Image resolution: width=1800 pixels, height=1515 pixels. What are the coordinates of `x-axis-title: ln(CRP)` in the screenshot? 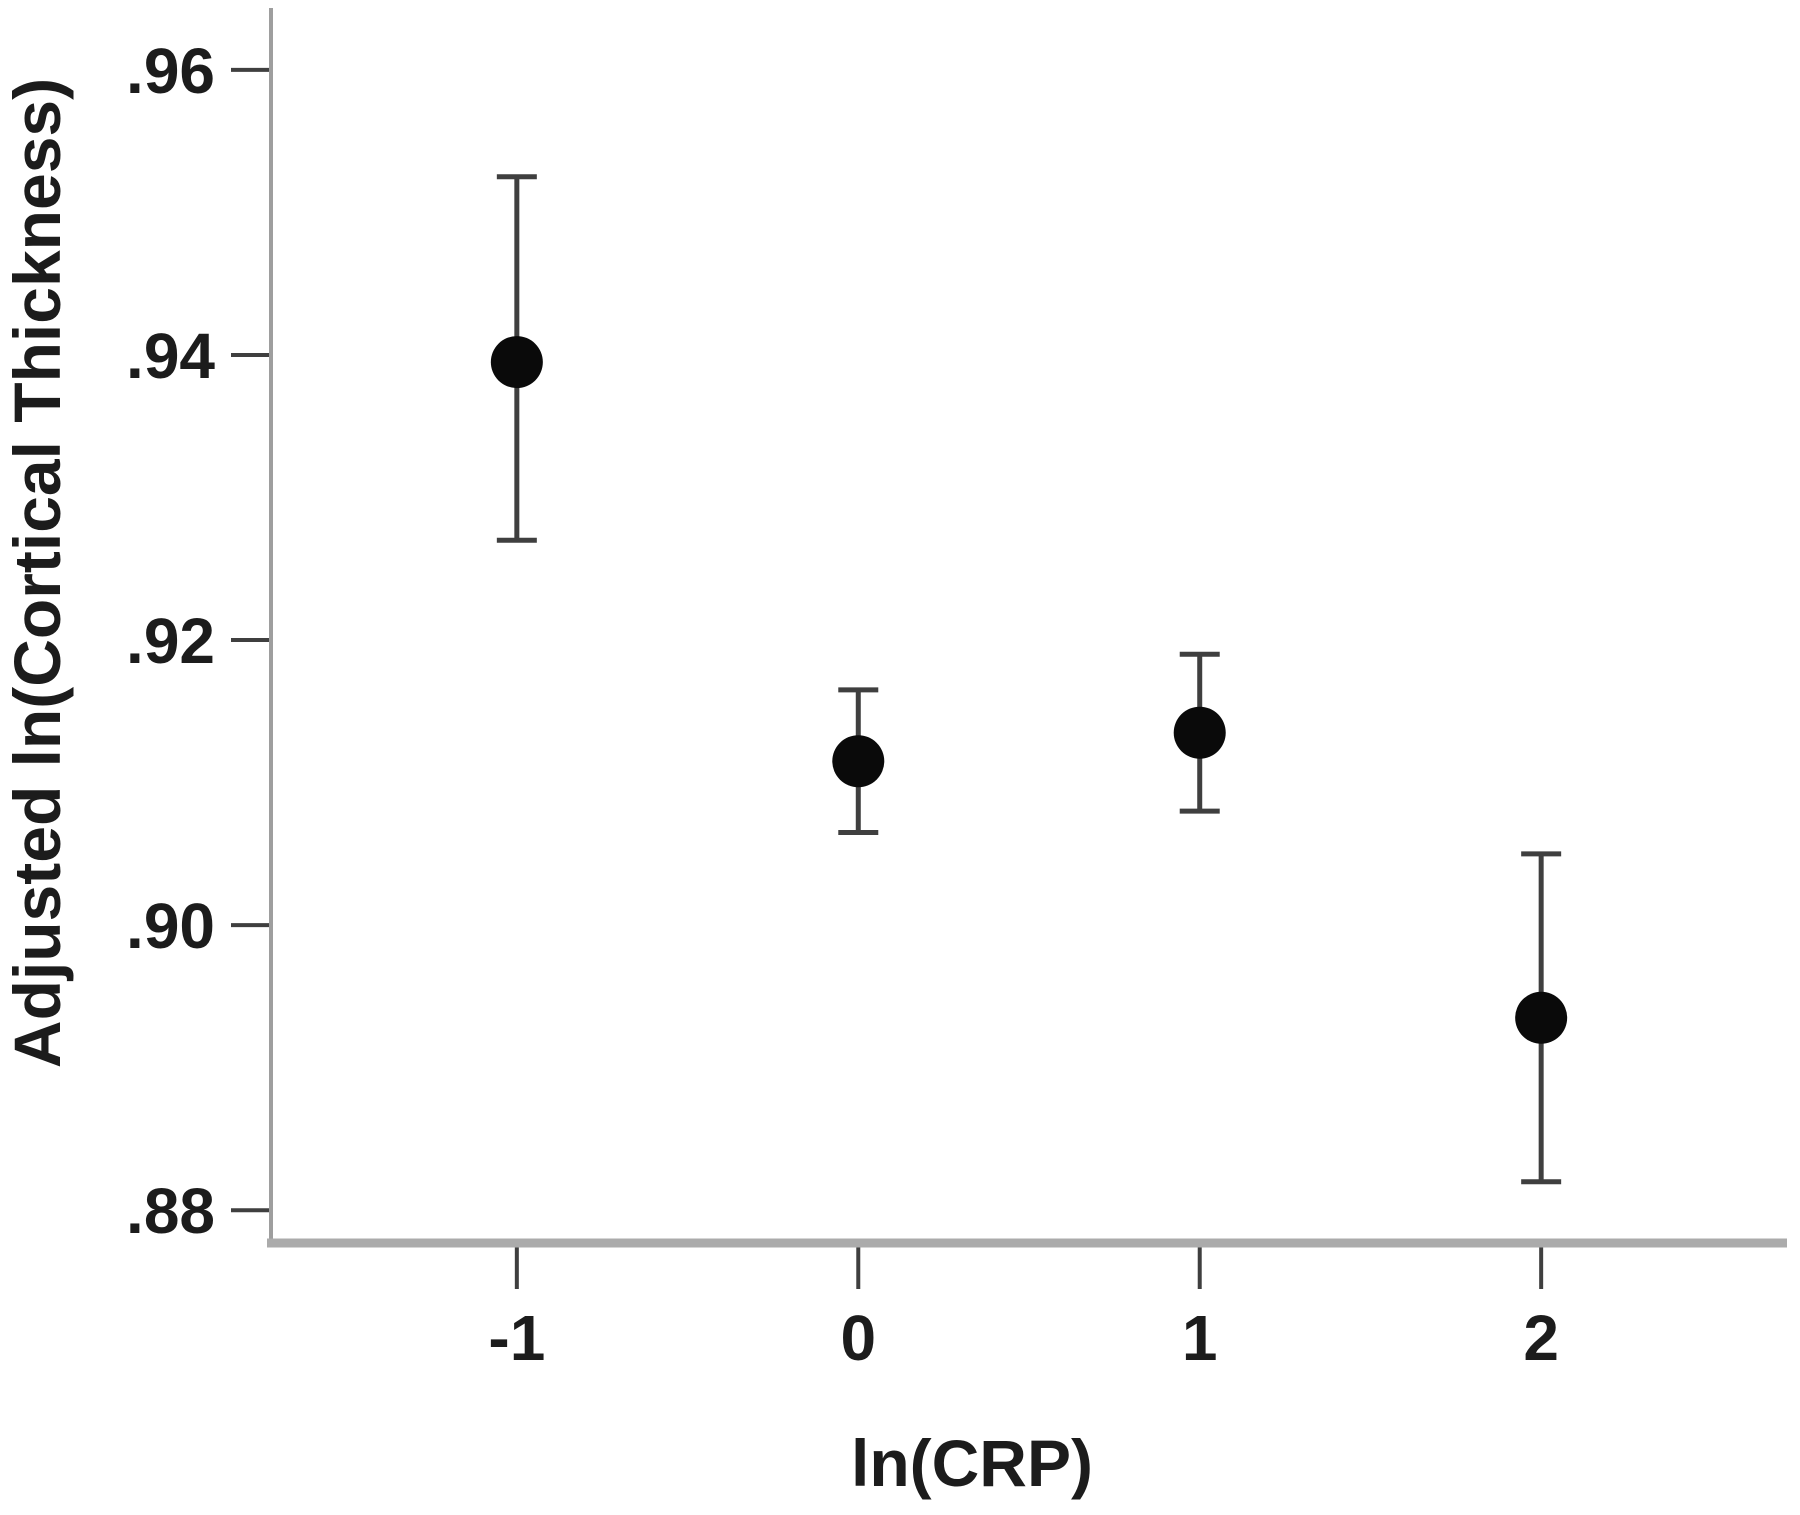 It's located at (972, 1463).